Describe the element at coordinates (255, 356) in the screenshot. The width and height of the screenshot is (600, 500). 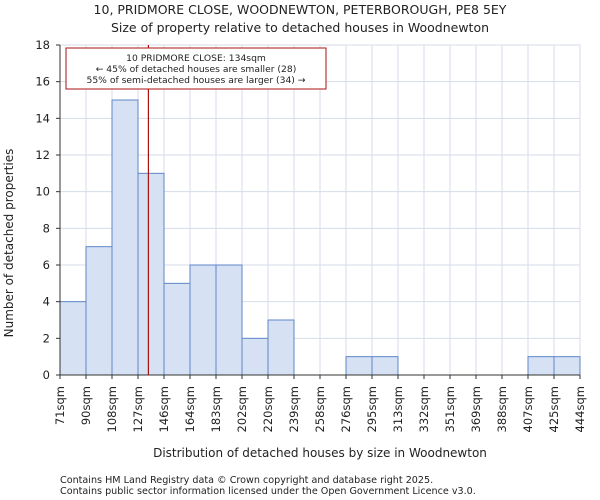
I see `bar-202sqm` at that location.